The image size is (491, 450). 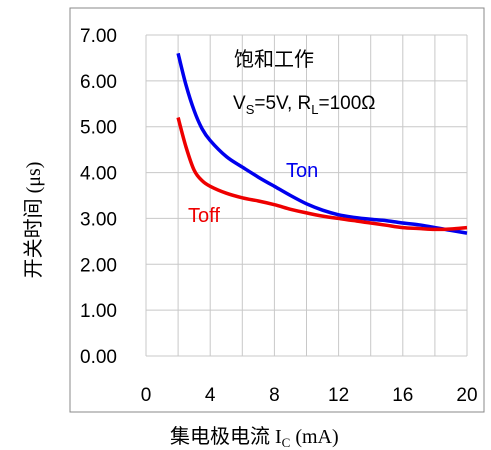 I want to click on y-tick-label: 2.00, so click(x=98, y=265).